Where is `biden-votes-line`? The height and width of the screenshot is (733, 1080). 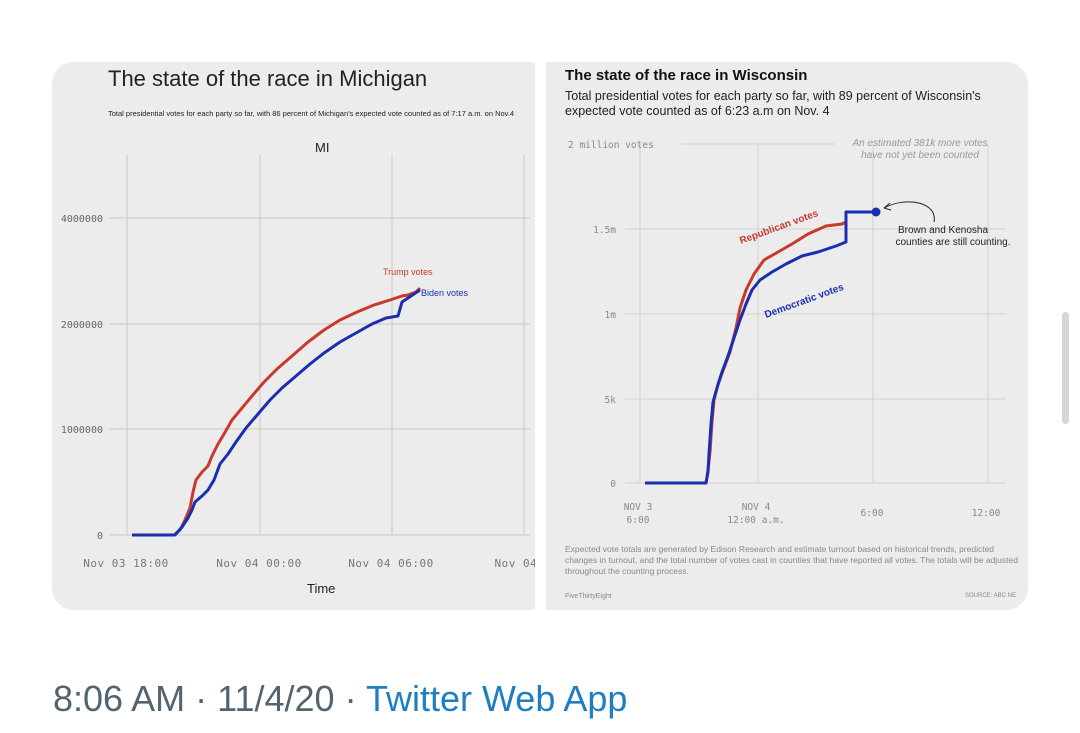
biden-votes-line is located at coordinates (276, 412).